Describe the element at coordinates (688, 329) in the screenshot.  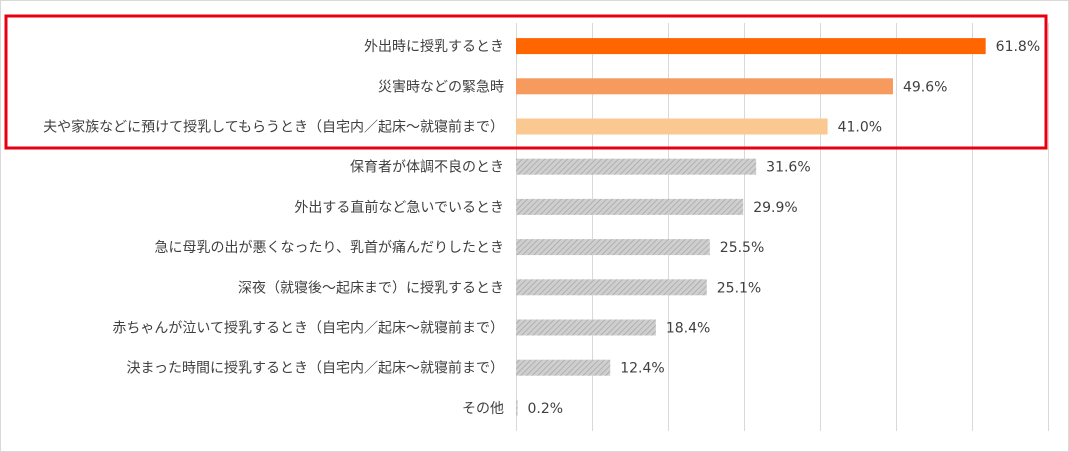
I see `value-label: 18.4%` at that location.